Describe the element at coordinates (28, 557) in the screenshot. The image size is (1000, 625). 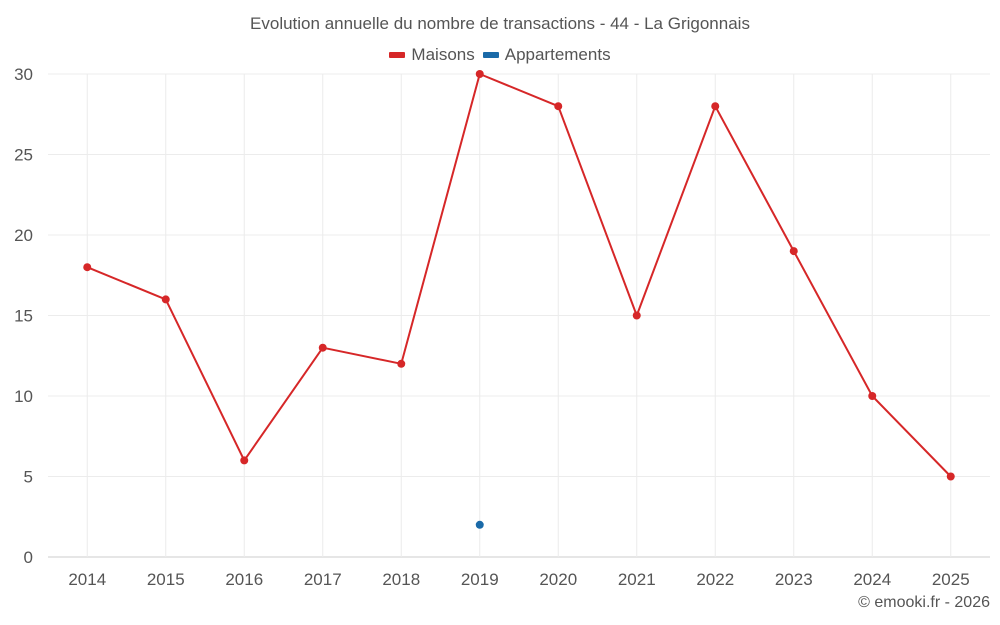
I see `y-tick-label: 0` at that location.